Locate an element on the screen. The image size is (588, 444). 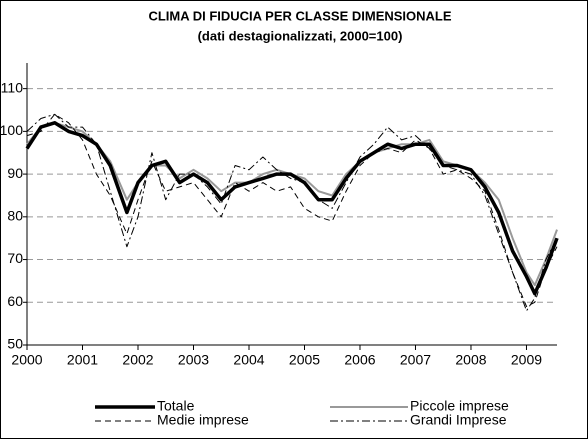
x-tick-label: 2002 is located at coordinates (137, 360).